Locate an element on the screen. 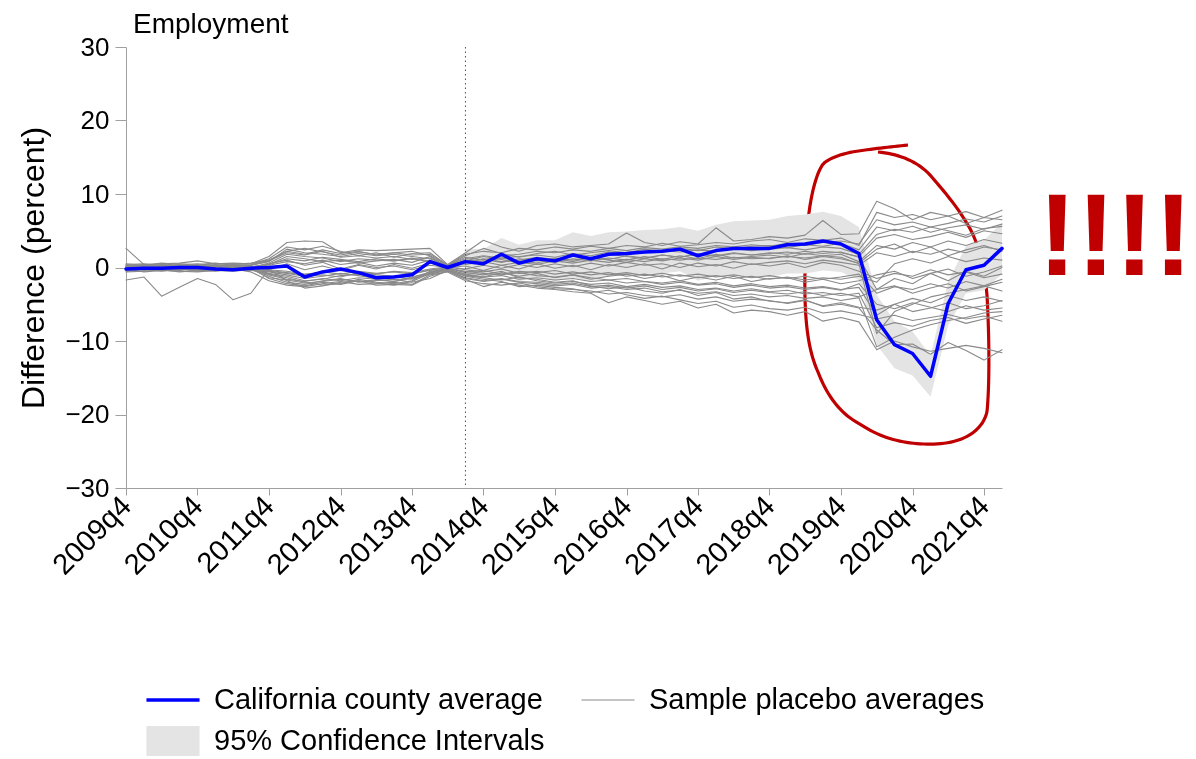 The image size is (1196, 759). y-tick-label: 10 is located at coordinates (95, 193).